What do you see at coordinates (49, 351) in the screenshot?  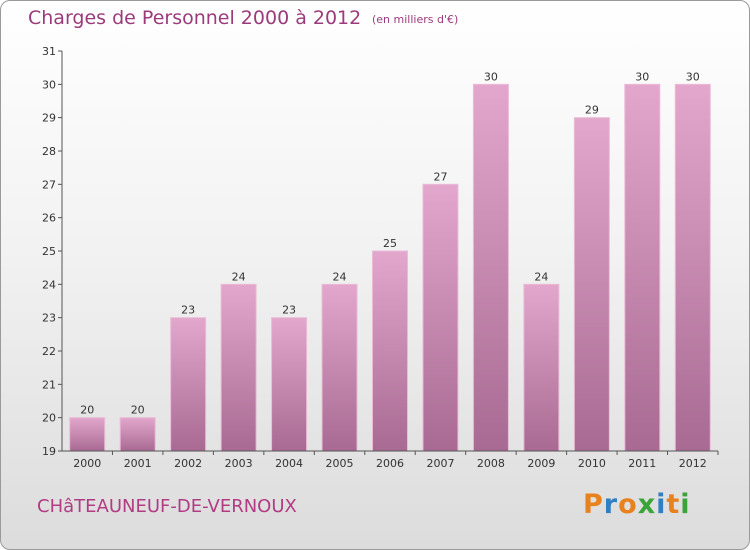 I see `y-tick-22: 22` at bounding box center [49, 351].